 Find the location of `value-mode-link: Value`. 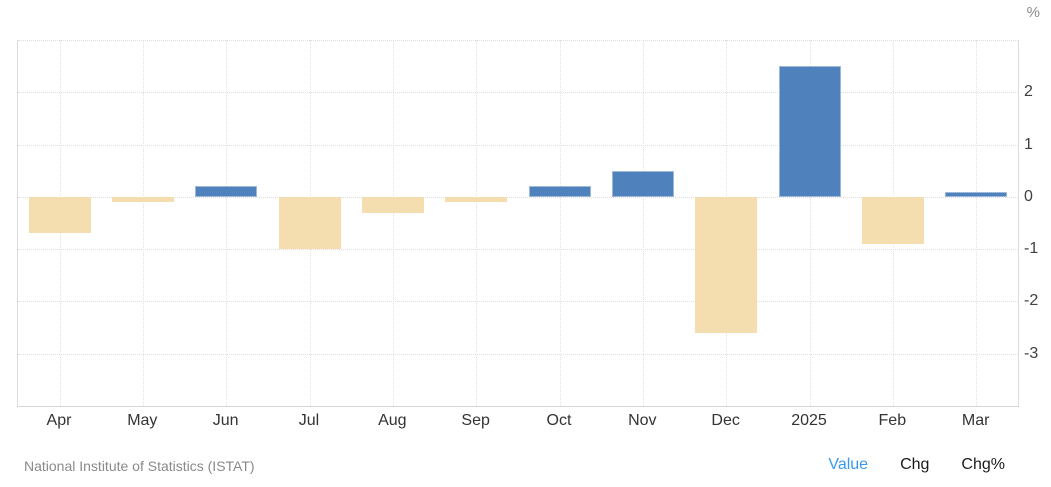

value-mode-link: Value is located at coordinates (848, 464).